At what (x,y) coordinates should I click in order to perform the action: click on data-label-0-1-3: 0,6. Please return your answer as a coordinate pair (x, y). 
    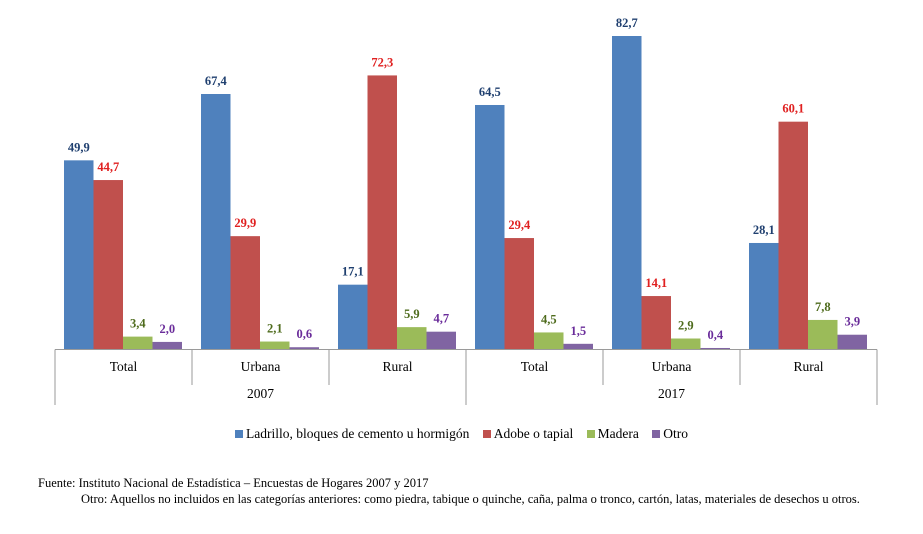
    Looking at the image, I should click on (304, 334).